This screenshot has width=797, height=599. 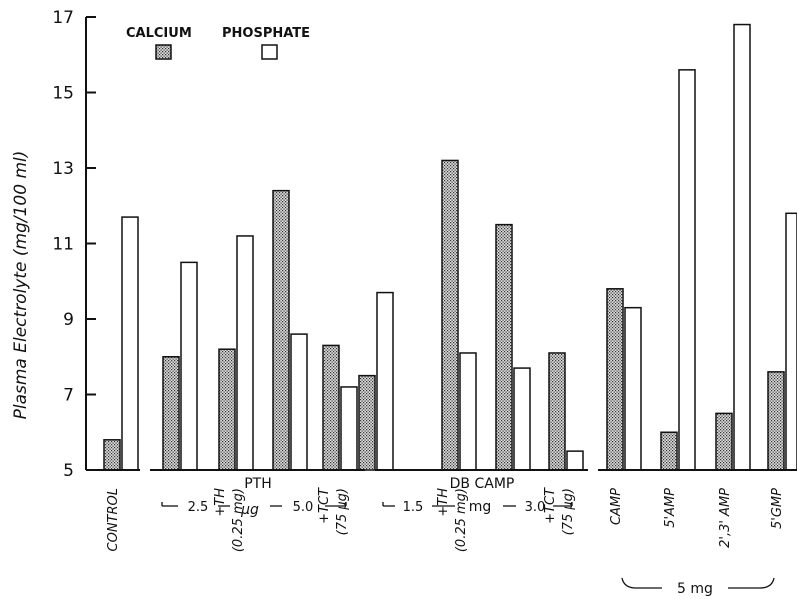 What do you see at coordinates (535, 507) in the screenshot?
I see `dose-value-right: 3.0` at bounding box center [535, 507].